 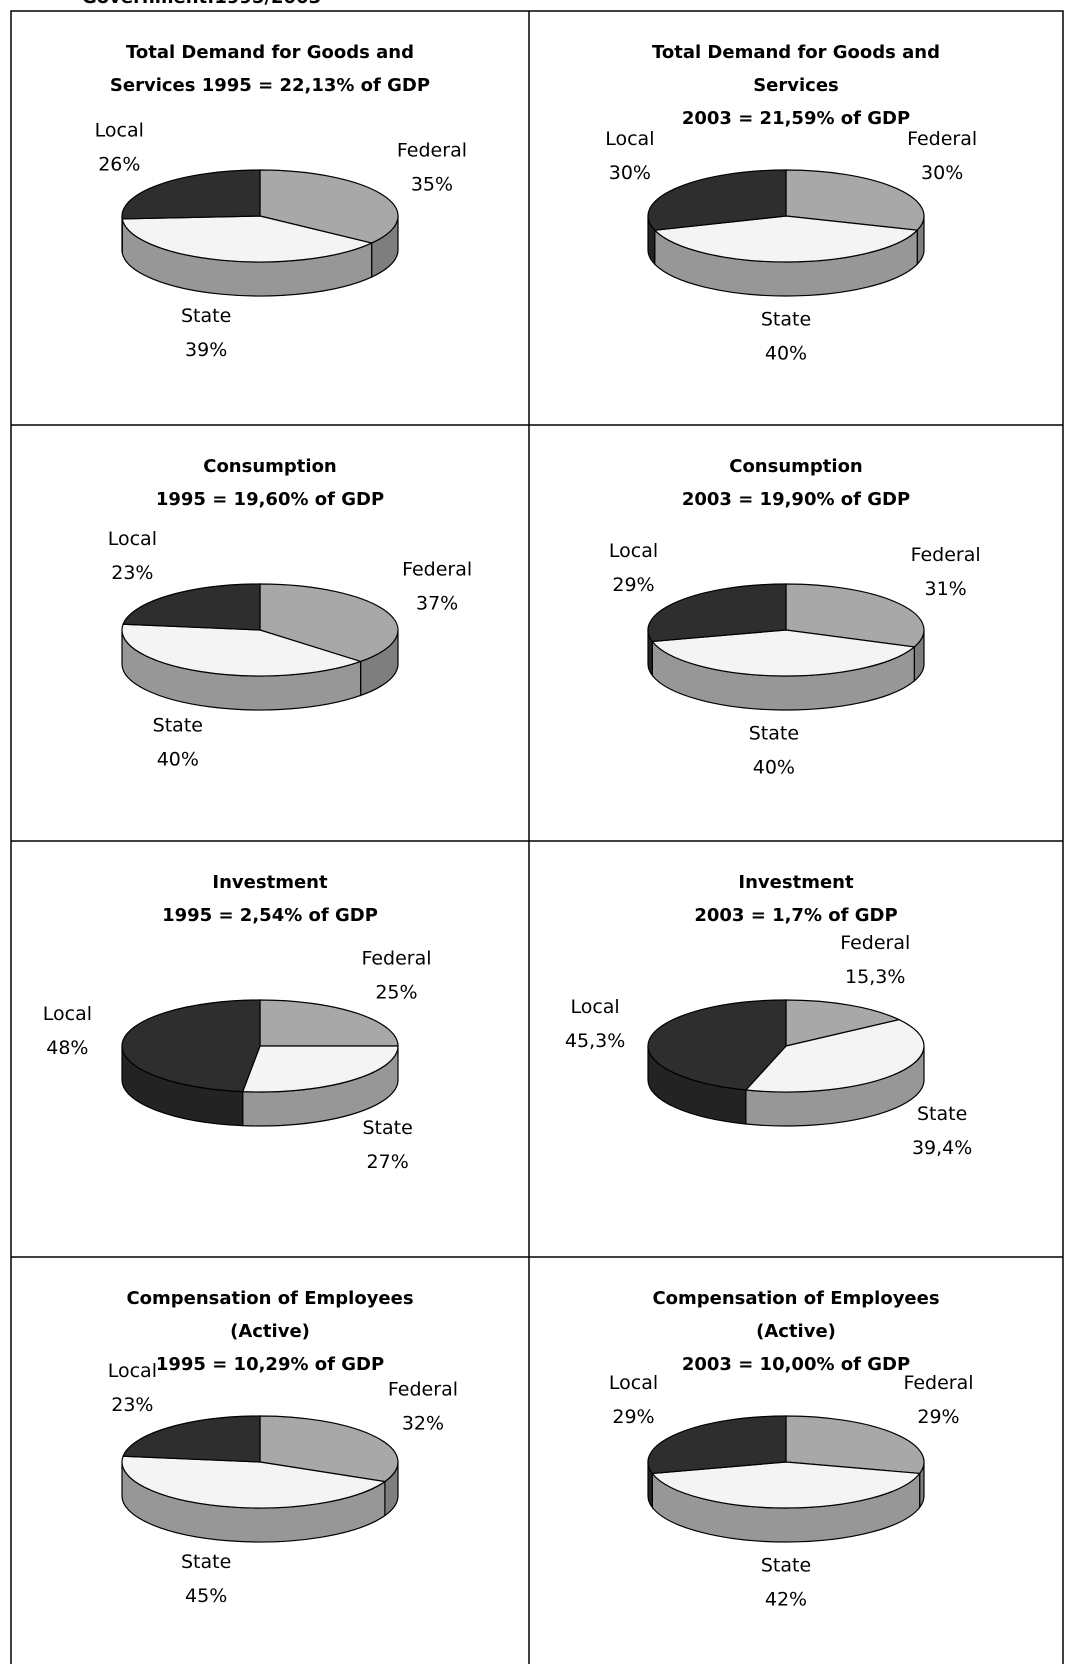 I want to click on slice-value-label: 48%, so click(x=67, y=1048).